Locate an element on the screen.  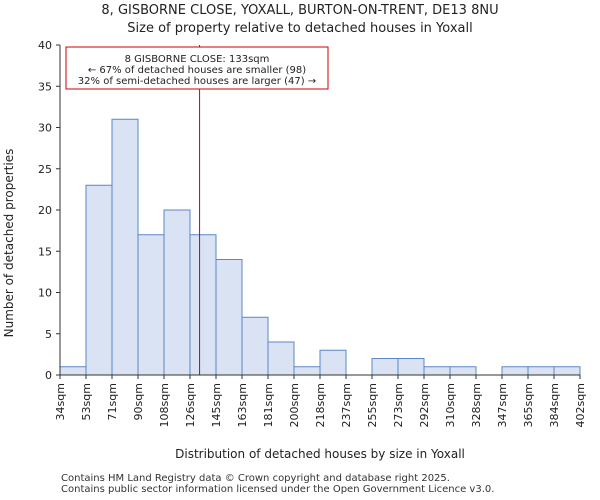
x-tick-label: 90sqm is located at coordinates (138, 401).